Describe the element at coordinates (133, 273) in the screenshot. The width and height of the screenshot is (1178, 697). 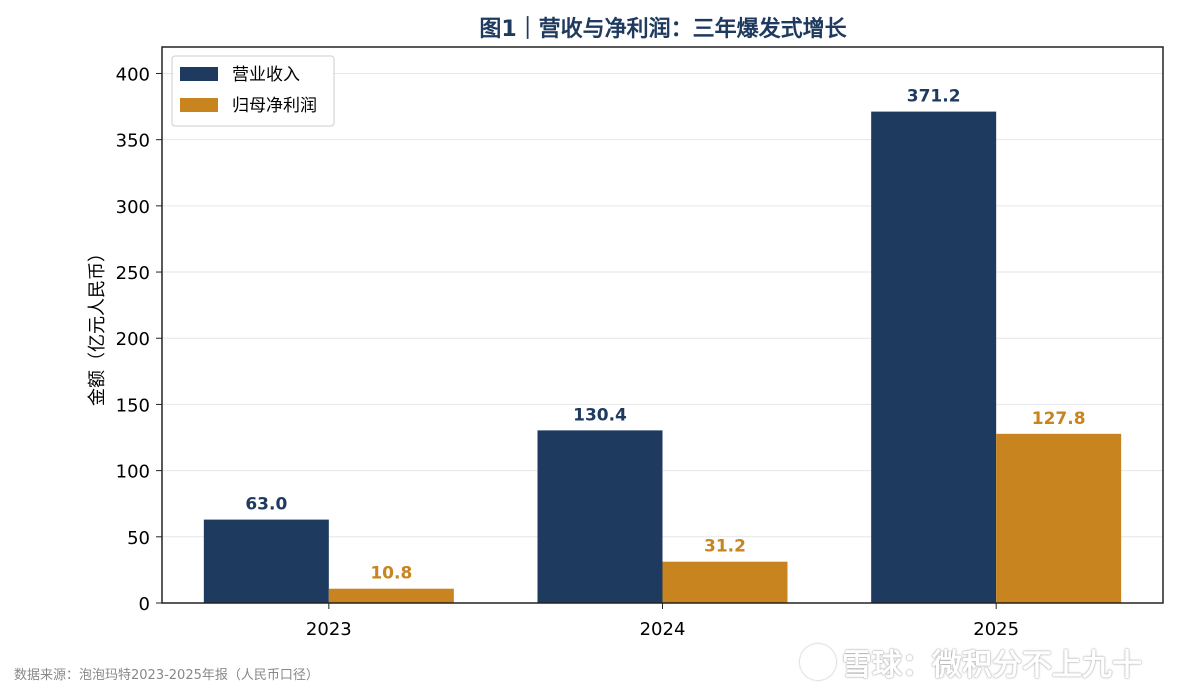
I see `y-tick-label: 250` at that location.